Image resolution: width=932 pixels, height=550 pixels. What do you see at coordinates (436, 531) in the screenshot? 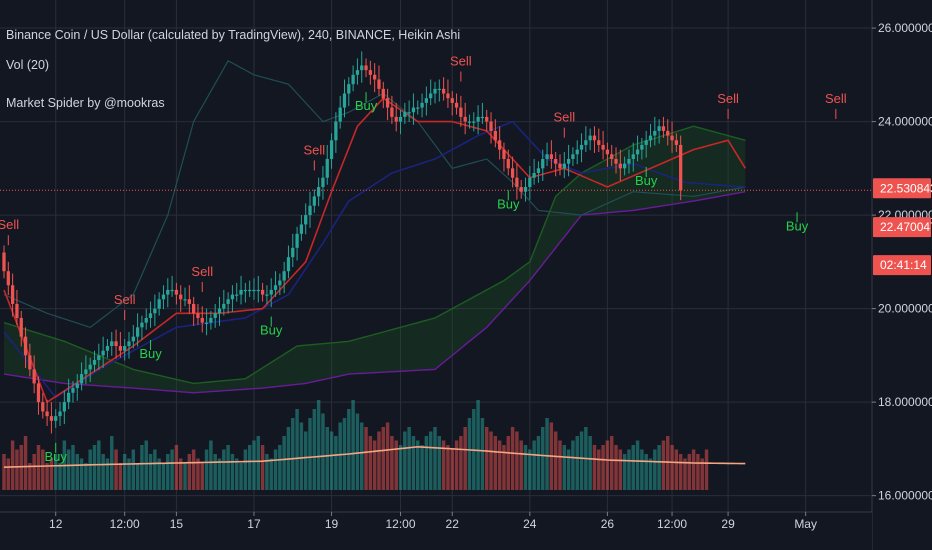
I see `time-axis-background` at bounding box center [436, 531].